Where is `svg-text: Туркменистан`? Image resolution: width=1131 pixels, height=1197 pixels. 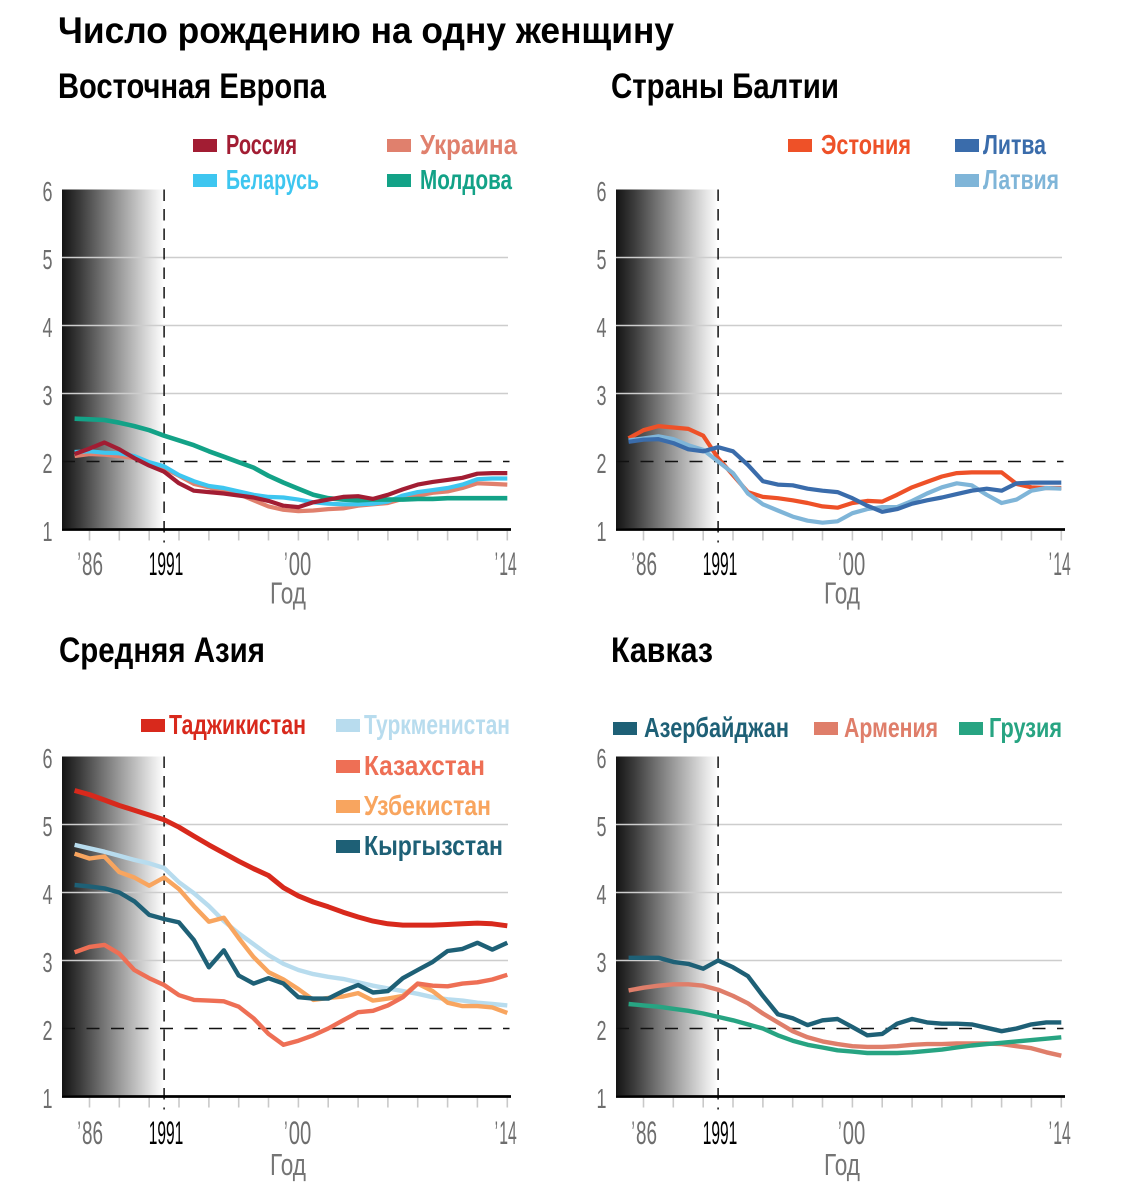 svg-text: Туркменистан is located at coordinates (437, 724).